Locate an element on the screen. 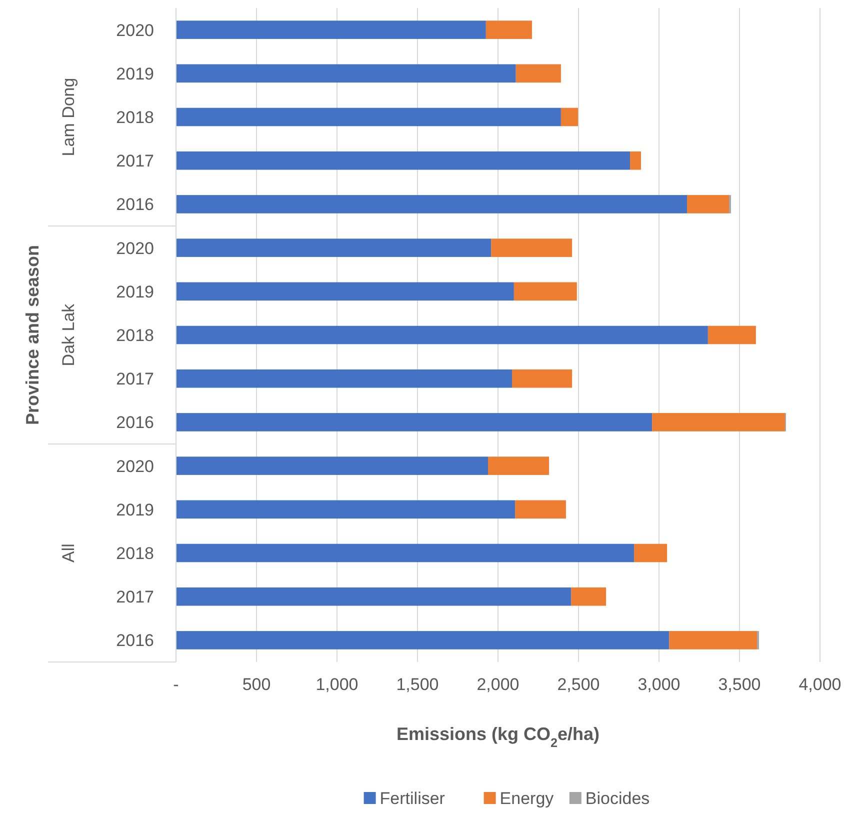  x-tick-label: 2,000 is located at coordinates (498, 684).